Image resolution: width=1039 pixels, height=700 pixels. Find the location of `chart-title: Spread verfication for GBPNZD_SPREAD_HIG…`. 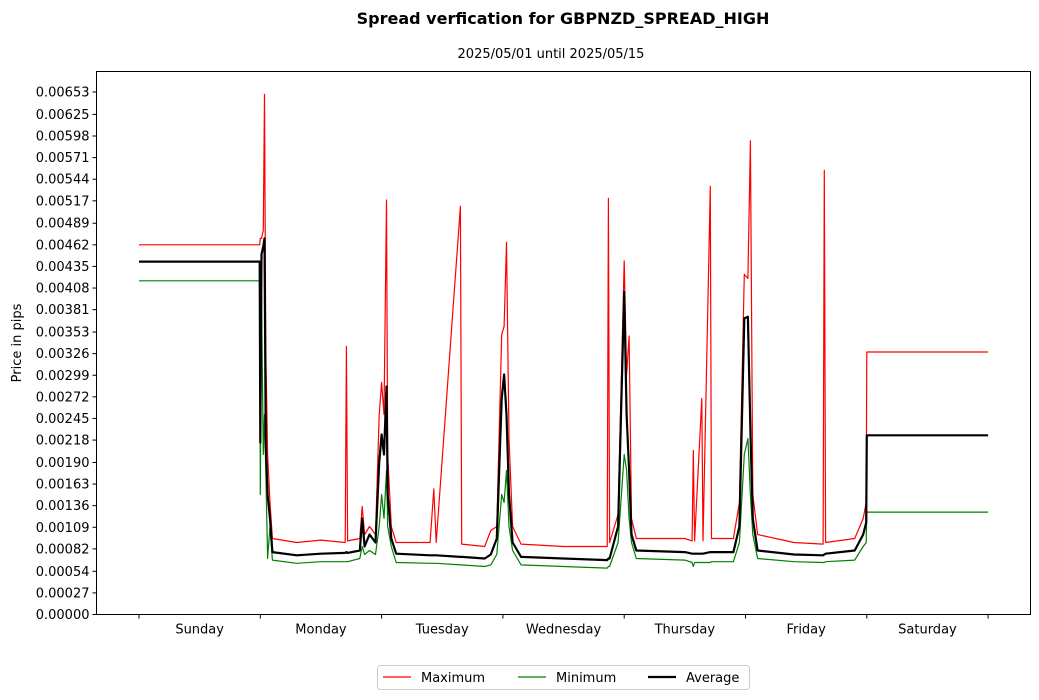

chart-title: Spread verfication for GBPNZD_SPREAD_HIG… is located at coordinates (563, 18).